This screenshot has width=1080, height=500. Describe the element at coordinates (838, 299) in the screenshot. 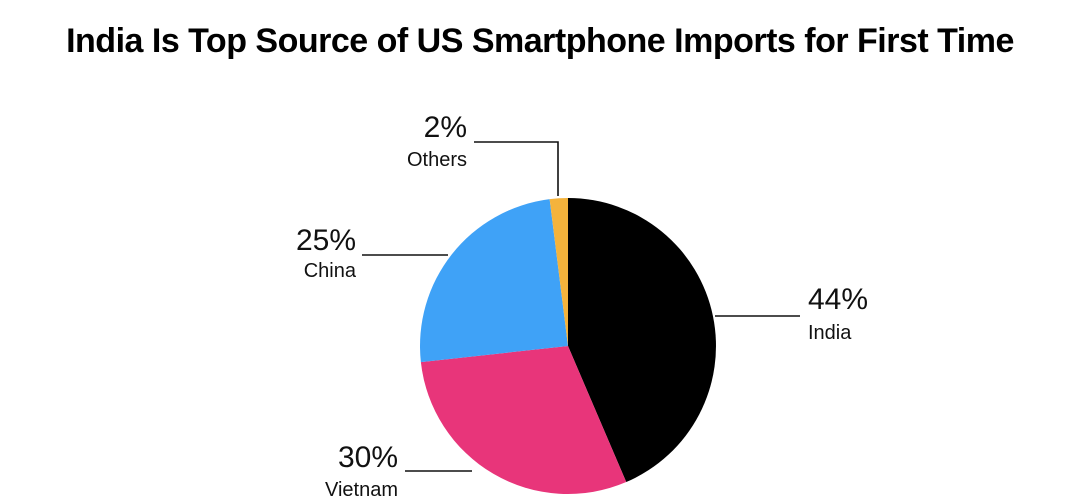

I see `slice-percent-india: 44%` at that location.